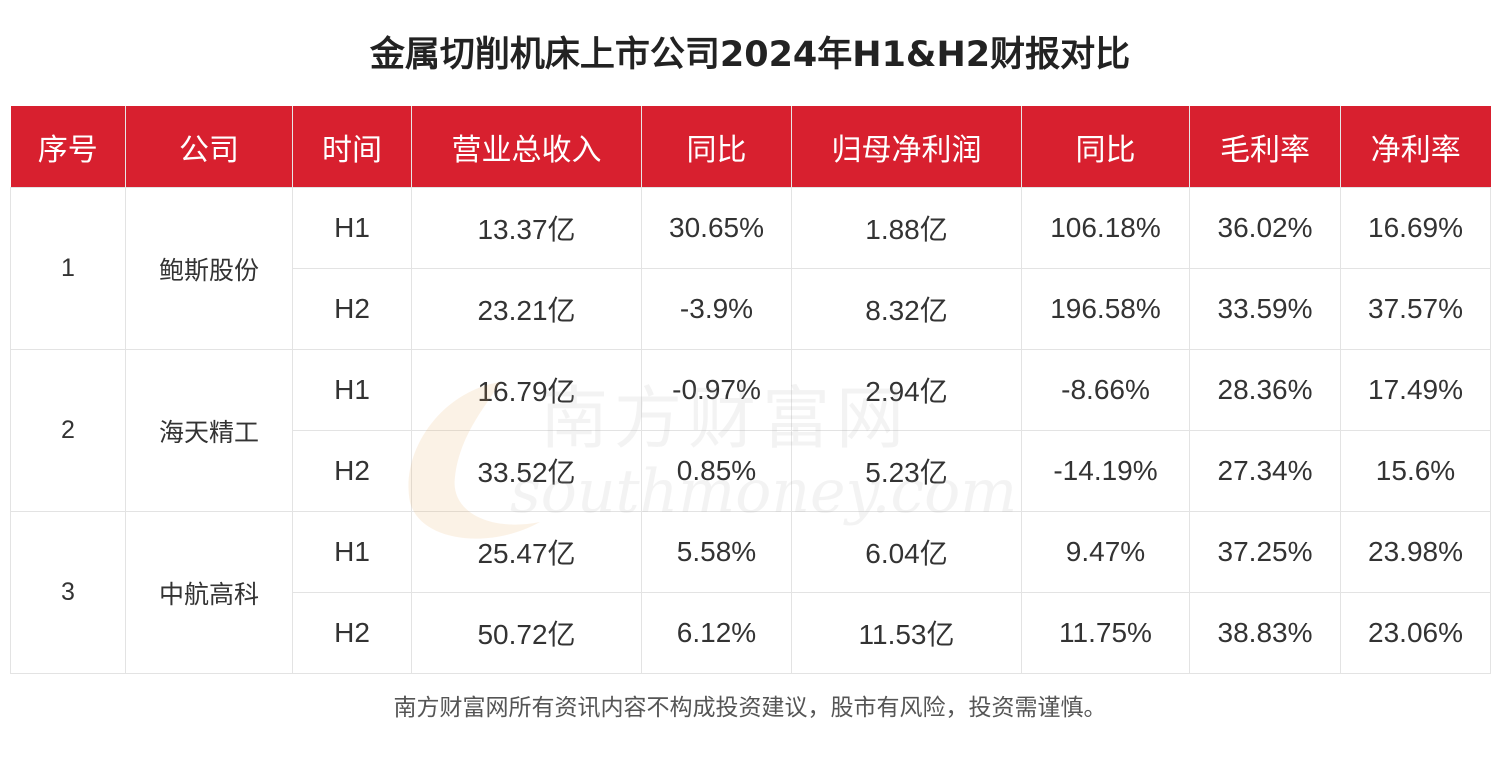  Describe the element at coordinates (526, 147) in the screenshot. I see `column-header-revenue: 营业总收入` at that location.